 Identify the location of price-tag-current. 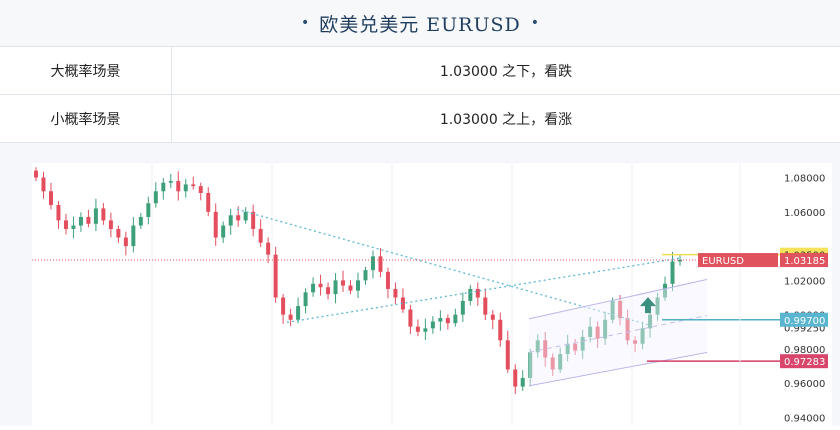
(804, 260).